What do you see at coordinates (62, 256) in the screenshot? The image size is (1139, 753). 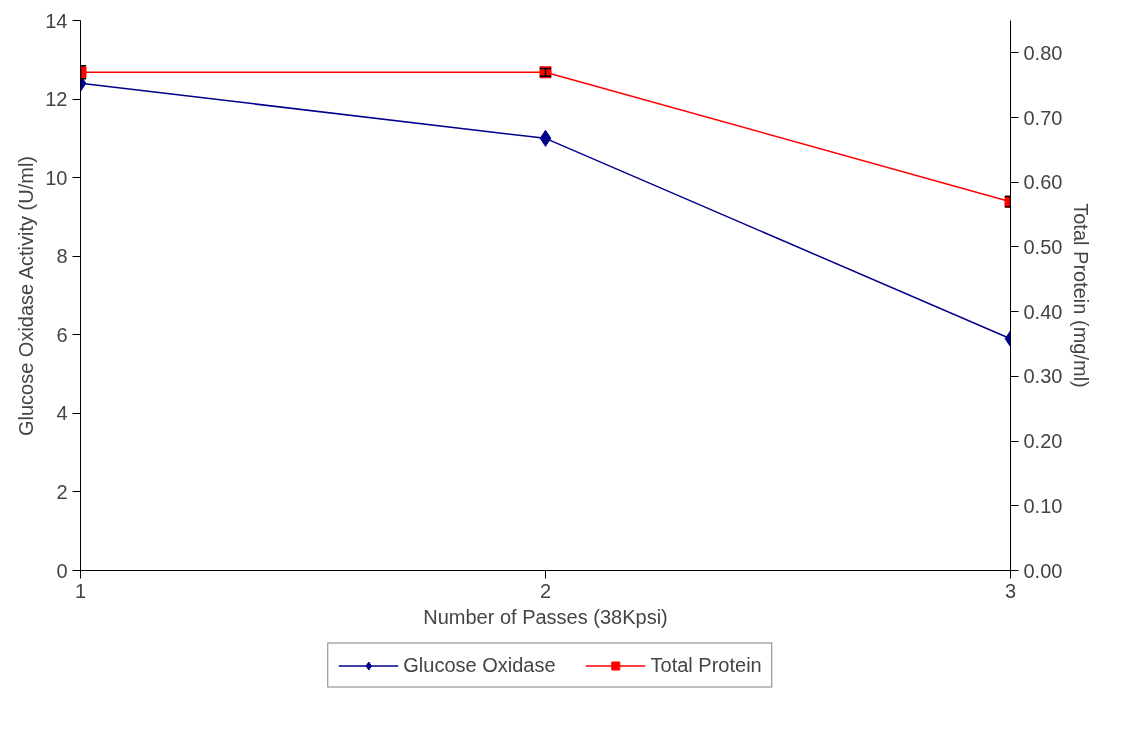 I see `y-tick-label: 8` at bounding box center [62, 256].